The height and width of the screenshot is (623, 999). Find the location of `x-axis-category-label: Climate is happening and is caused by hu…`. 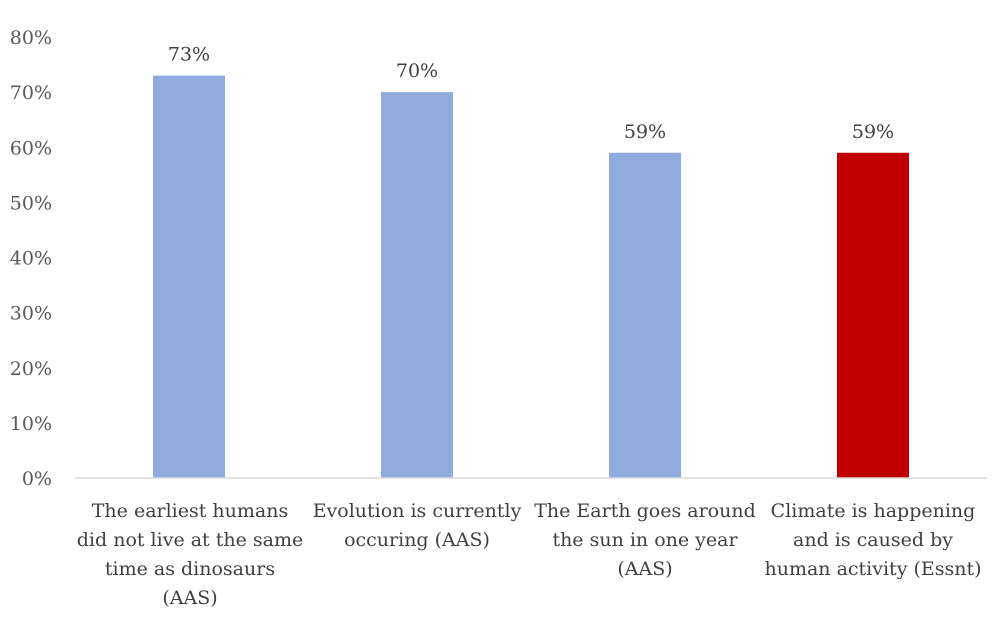

x-axis-category-label: Climate is happening and is caused by hu… is located at coordinates (873, 540).